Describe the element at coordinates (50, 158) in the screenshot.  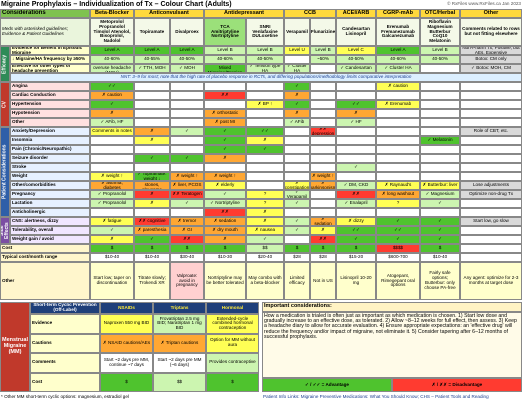
I see `row-label: Seizure disorder` at that location.